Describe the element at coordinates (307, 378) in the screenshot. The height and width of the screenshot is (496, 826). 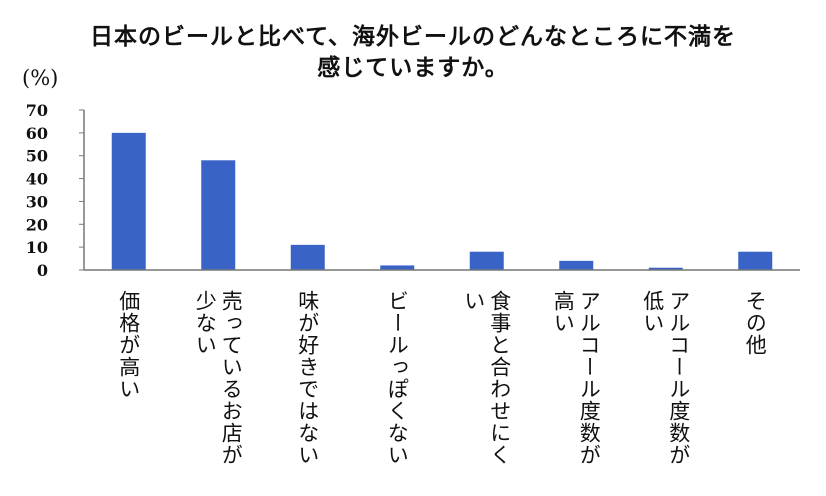
I see `x-category-label: 味が好きではない` at that location.